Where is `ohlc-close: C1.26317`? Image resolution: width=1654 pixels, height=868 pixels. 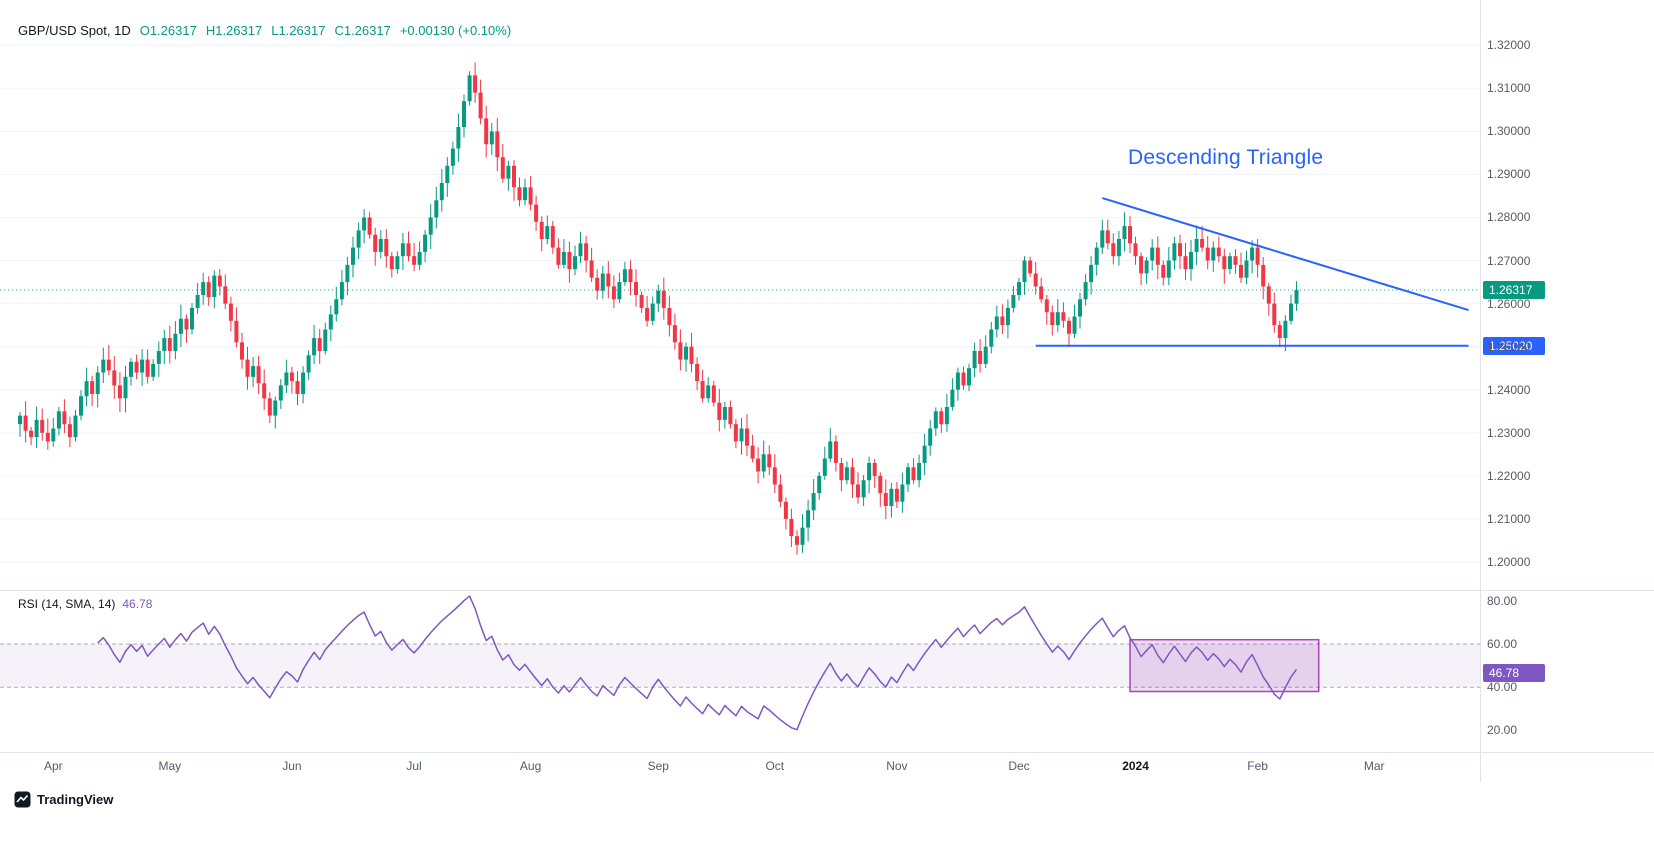 ohlc-close: C1.26317 is located at coordinates (362, 30).